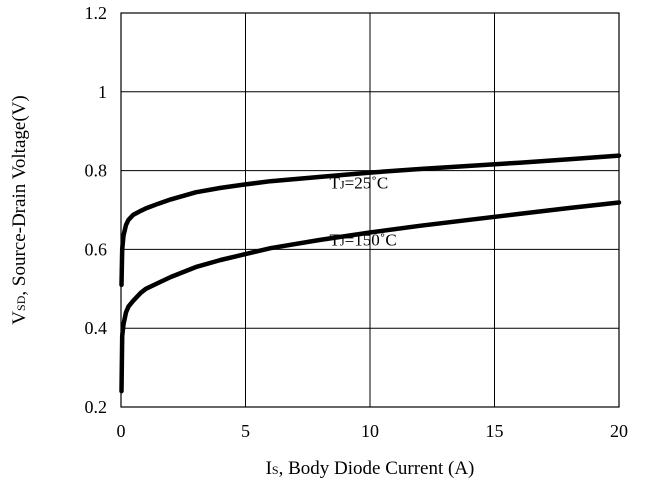 The width and height of the screenshot is (647, 488). What do you see at coordinates (96, 171) in the screenshot?
I see `y-tick-label: 0.8` at bounding box center [96, 171].